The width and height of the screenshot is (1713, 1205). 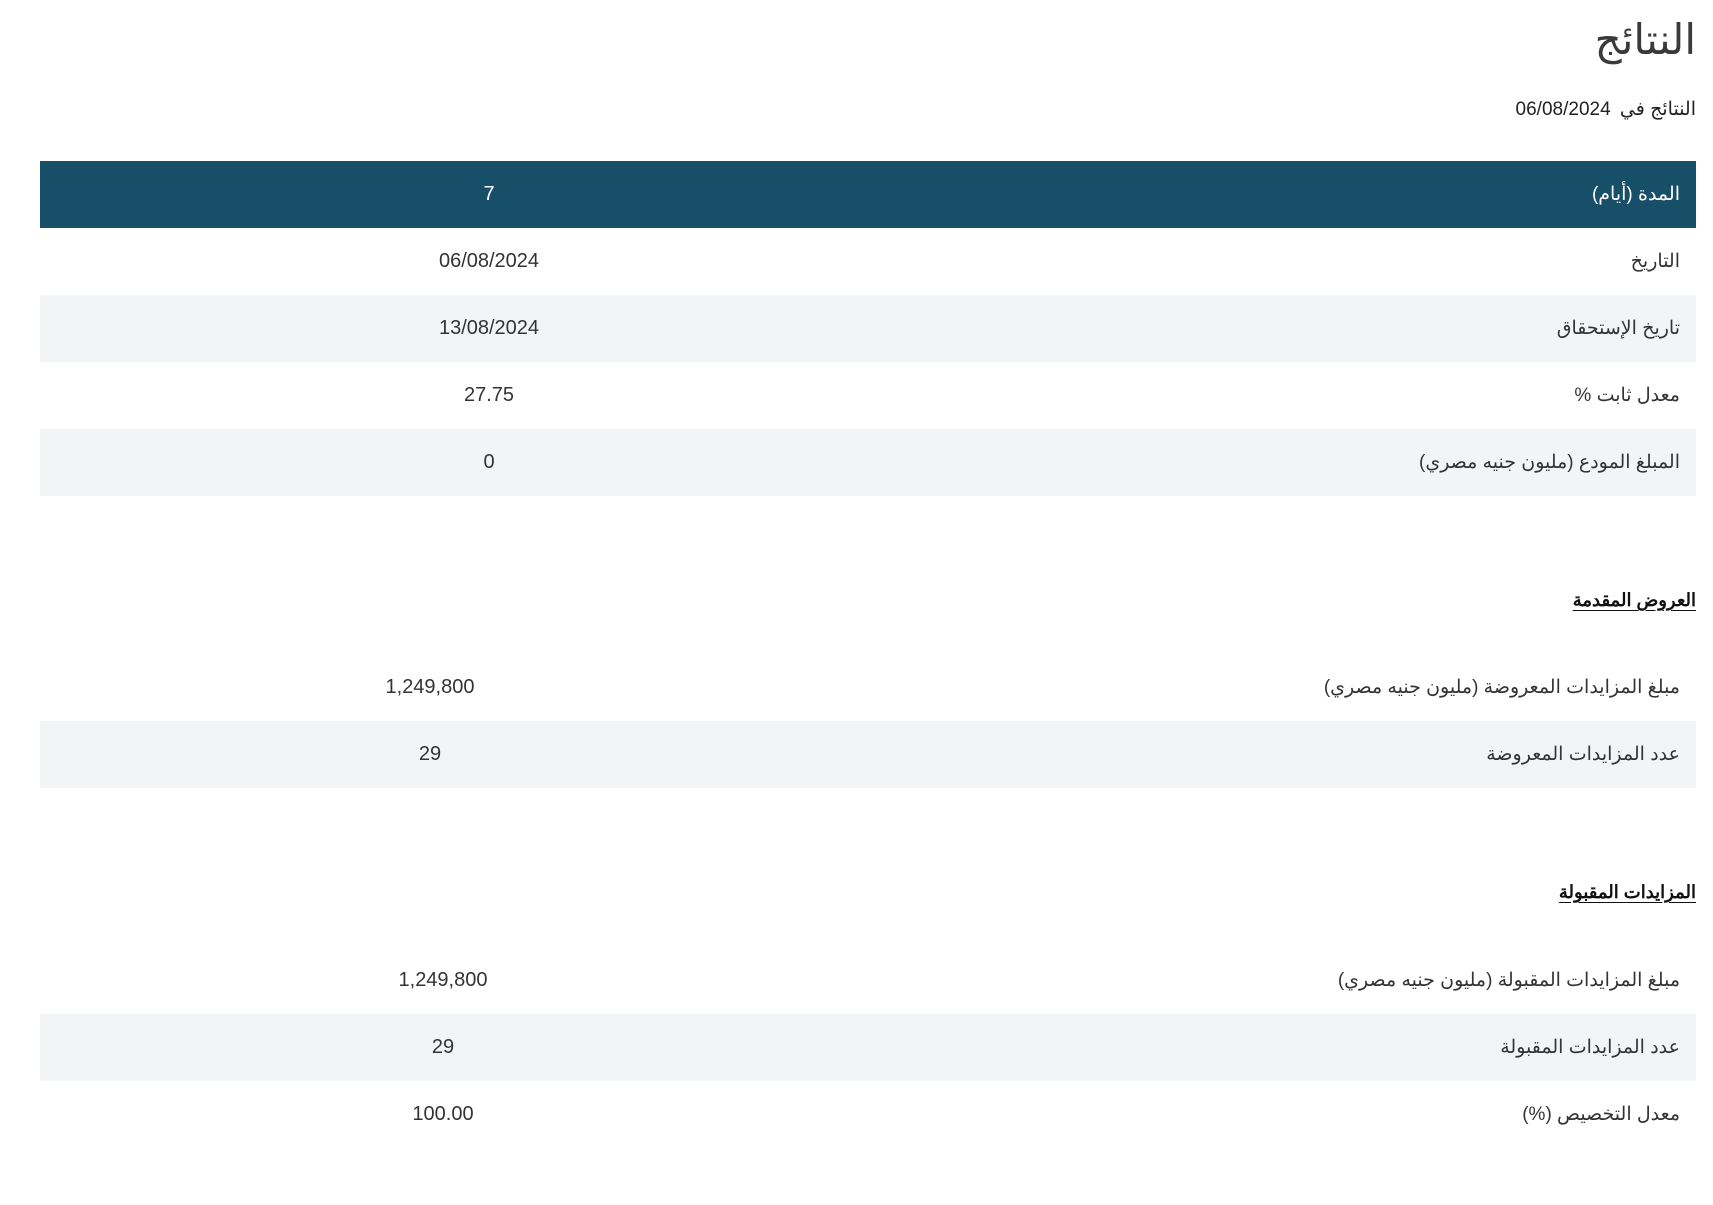 What do you see at coordinates (489, 261) in the screenshot?
I see `date-value: 06/08/2024` at bounding box center [489, 261].